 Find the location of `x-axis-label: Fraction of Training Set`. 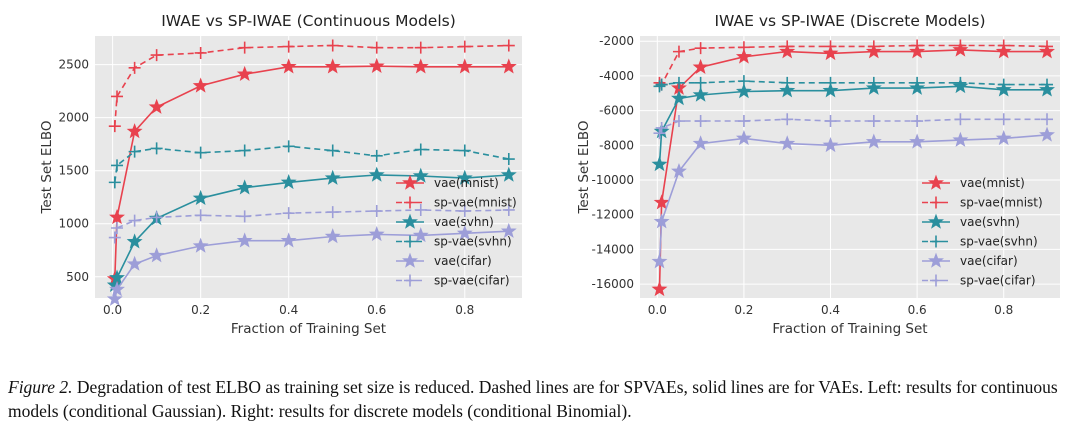

x-axis-label: Fraction of Training Set is located at coordinates (308, 329).